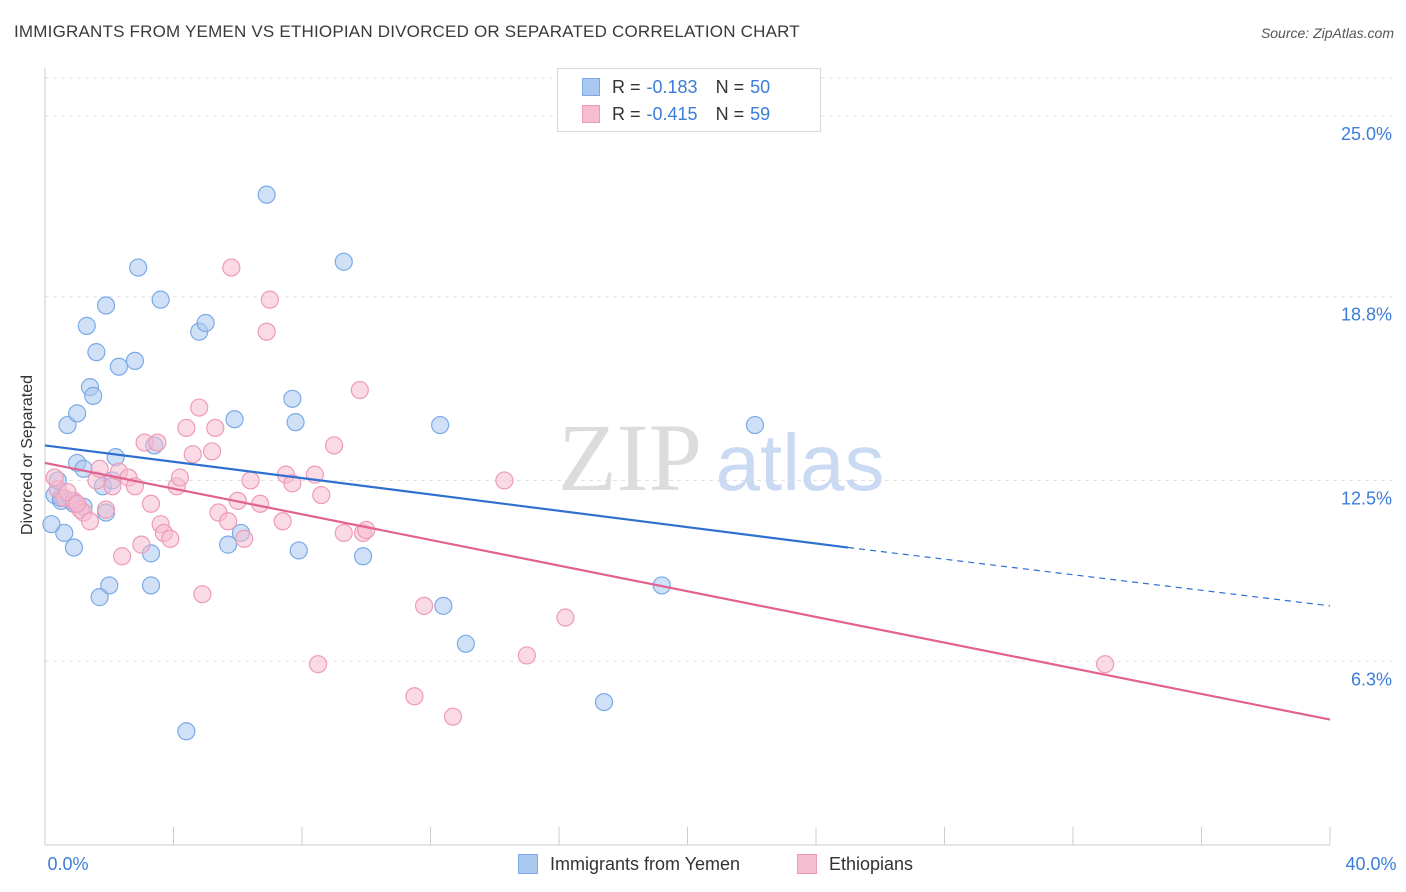 Image resolution: width=1406 pixels, height=892 pixels. I want to click on bottom-legend-swatch-yemen, so click(528, 864).